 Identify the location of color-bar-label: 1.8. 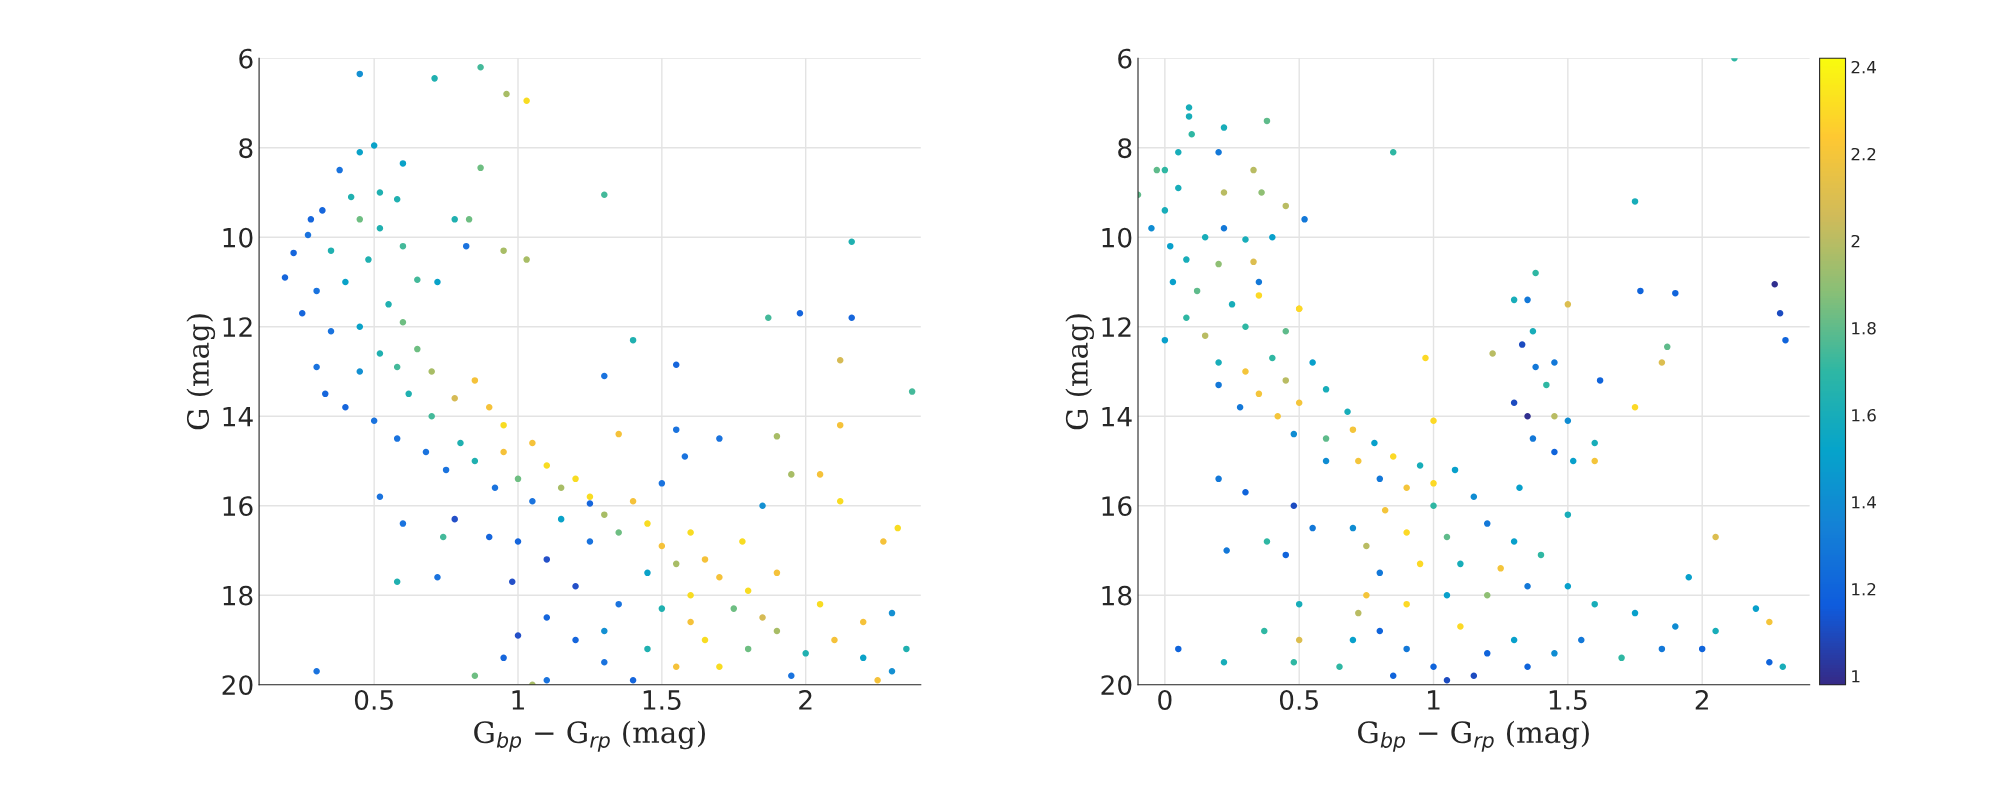
(1864, 328).